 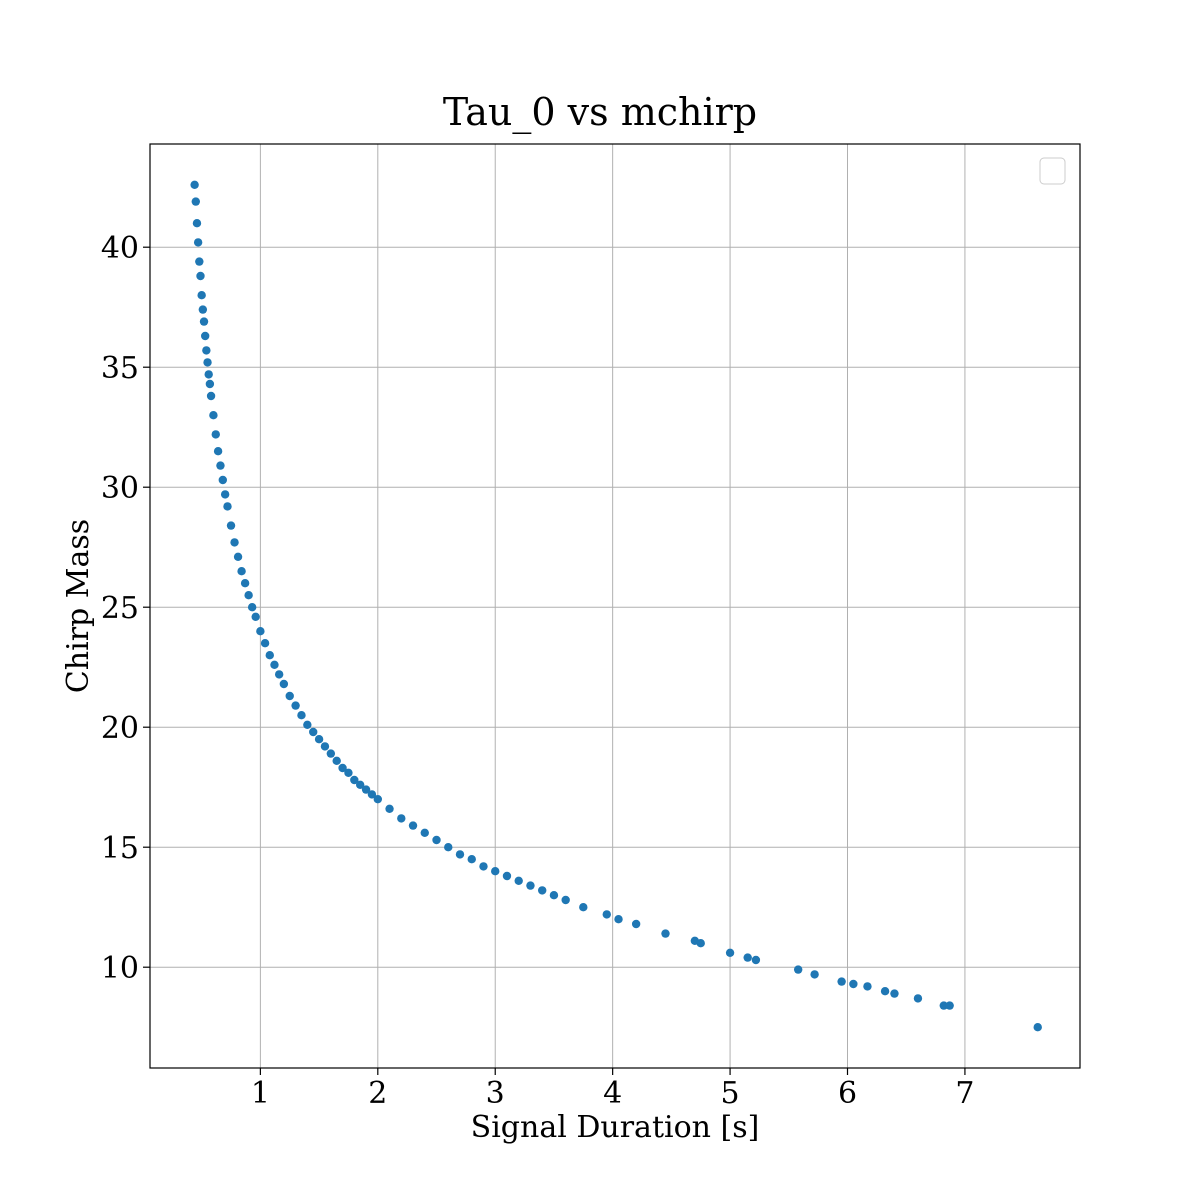 What do you see at coordinates (120, 368) in the screenshot?
I see `y-tick-label: 35` at bounding box center [120, 368].